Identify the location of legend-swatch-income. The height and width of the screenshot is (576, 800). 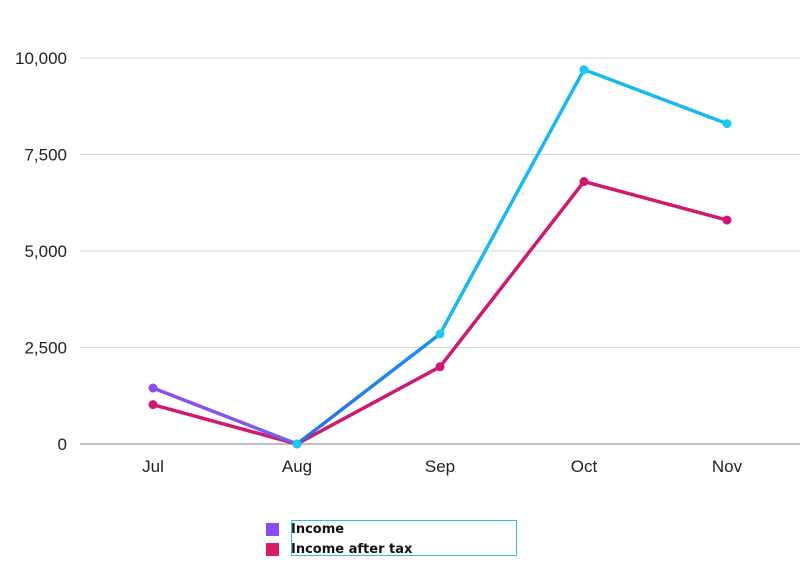
(272, 529).